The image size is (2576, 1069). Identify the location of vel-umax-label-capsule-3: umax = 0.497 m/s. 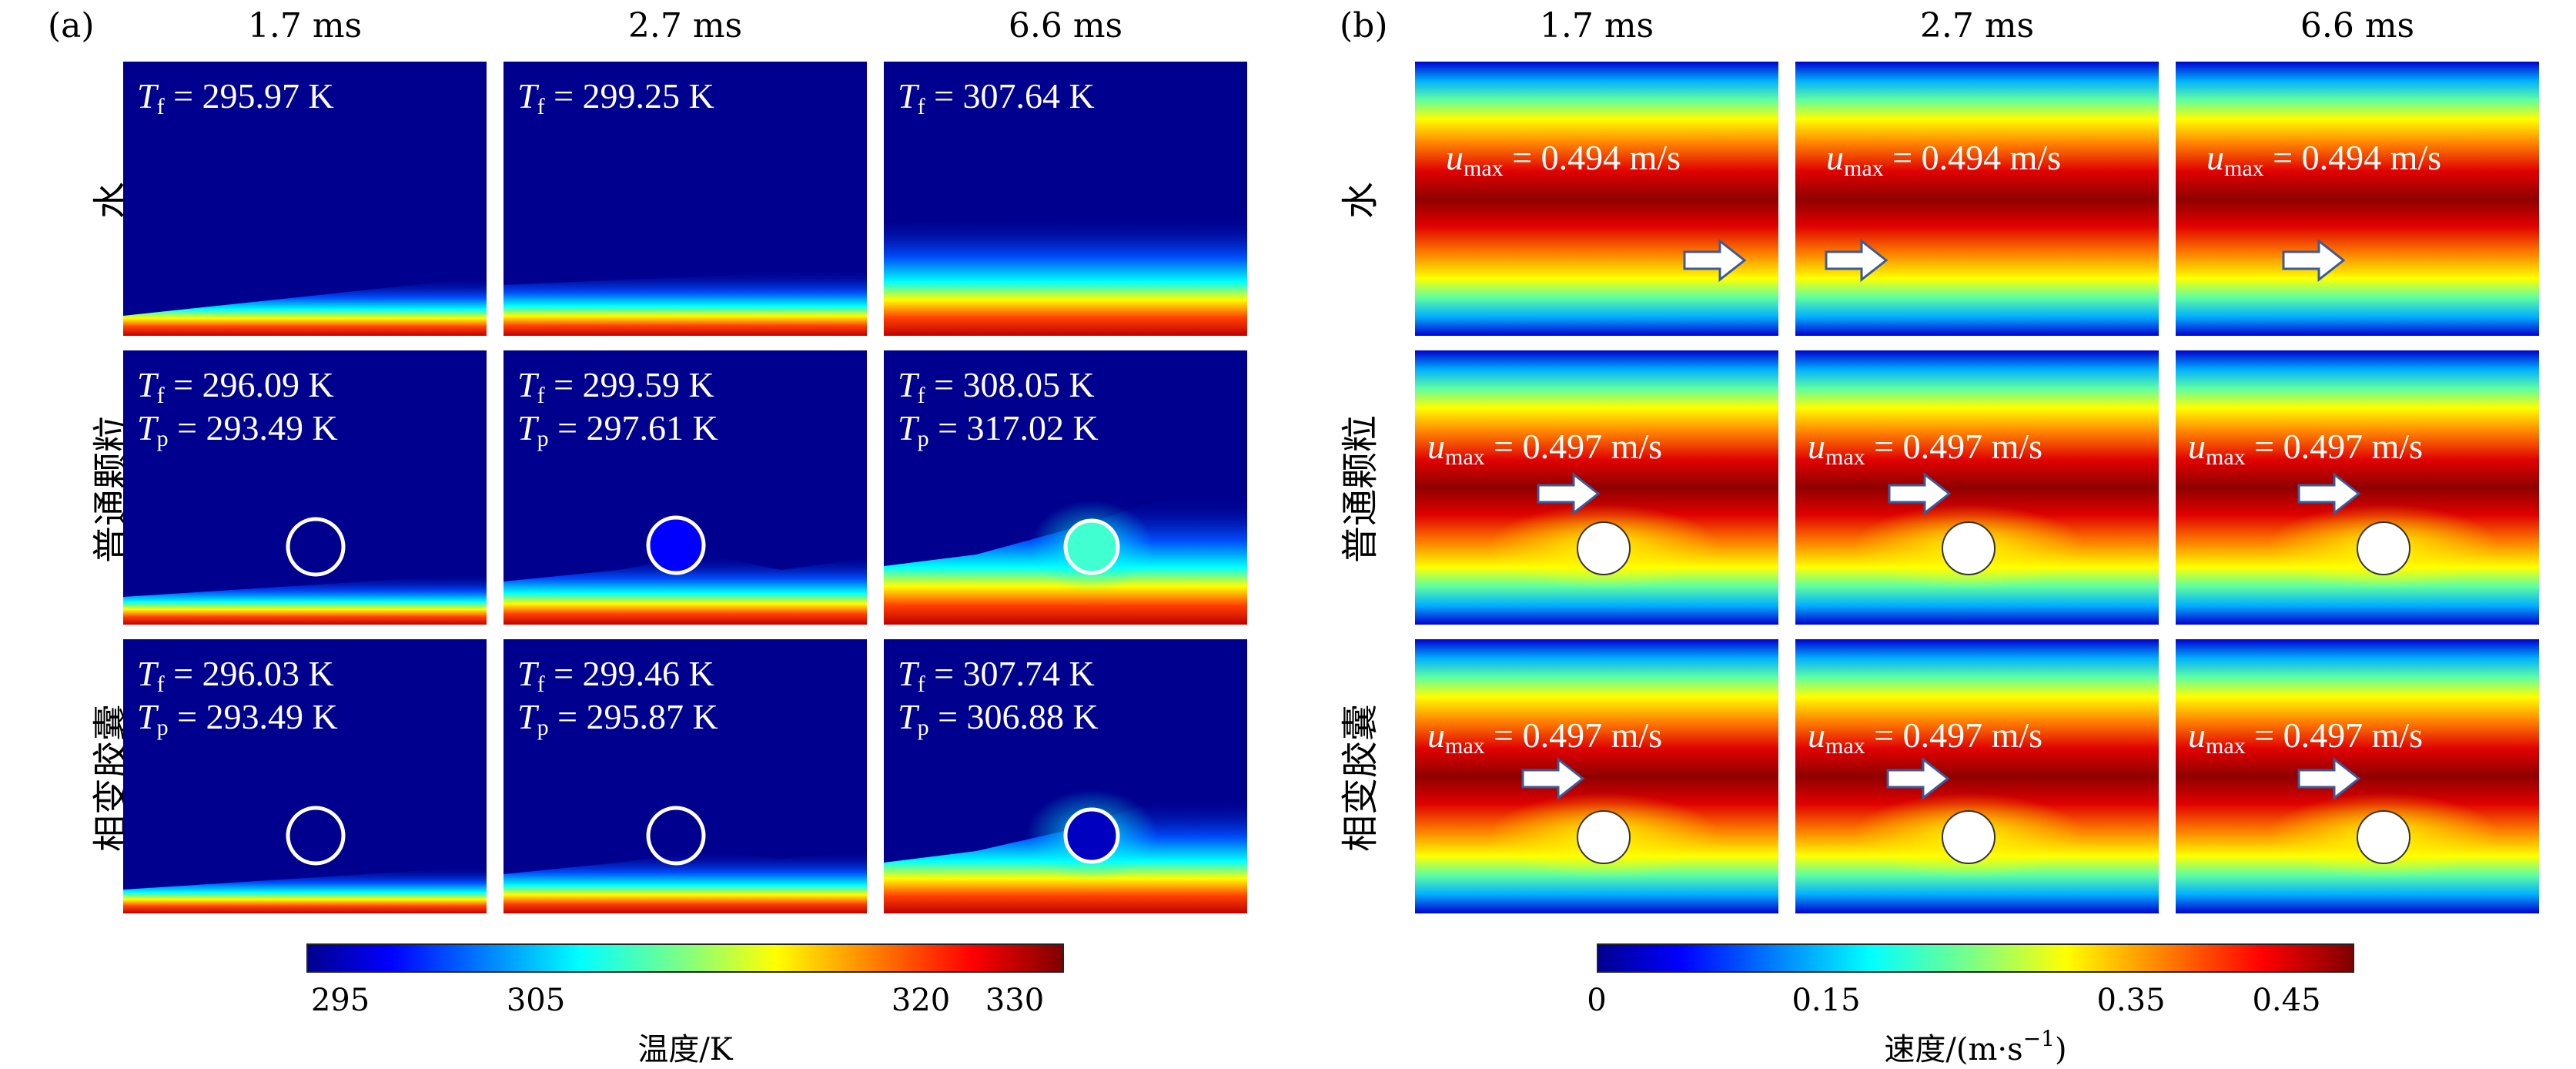
(2306, 737).